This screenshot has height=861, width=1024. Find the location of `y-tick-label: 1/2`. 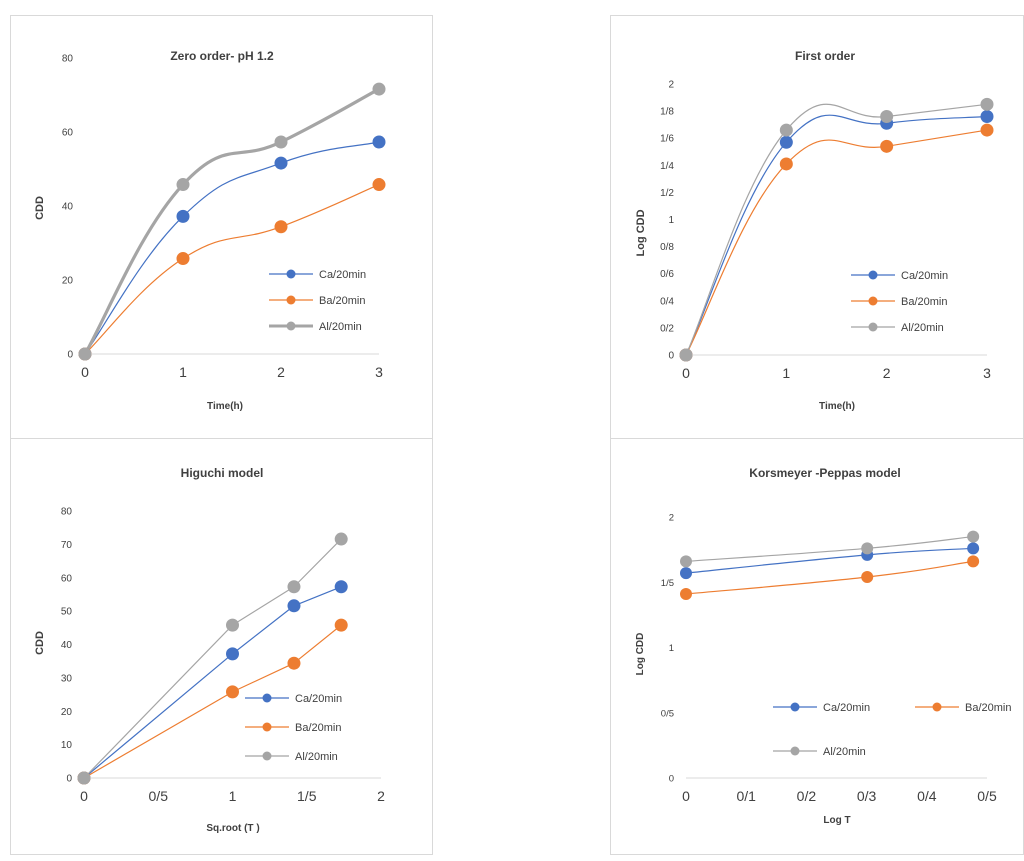

y-tick-label: 1/2 is located at coordinates (667, 193).